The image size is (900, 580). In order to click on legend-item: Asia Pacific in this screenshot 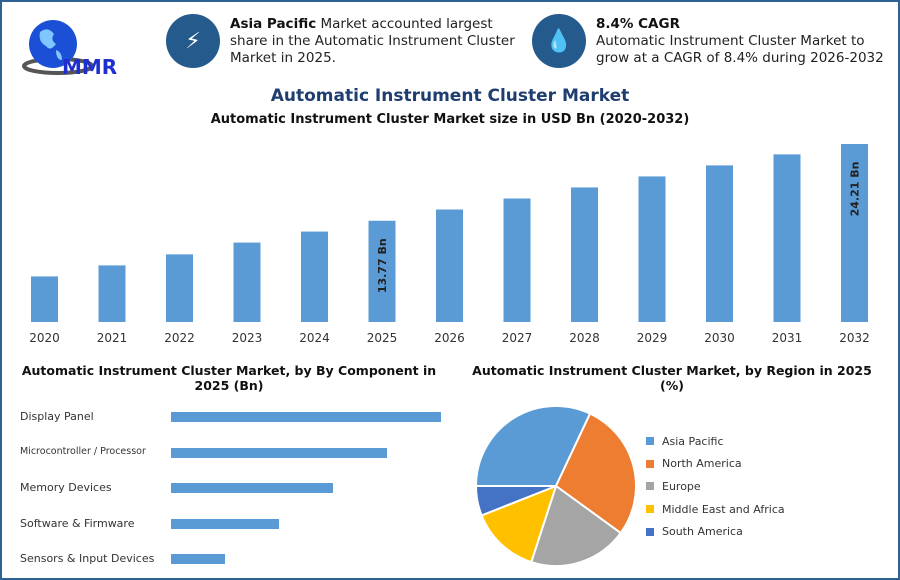, I will do `click(715, 441)`.